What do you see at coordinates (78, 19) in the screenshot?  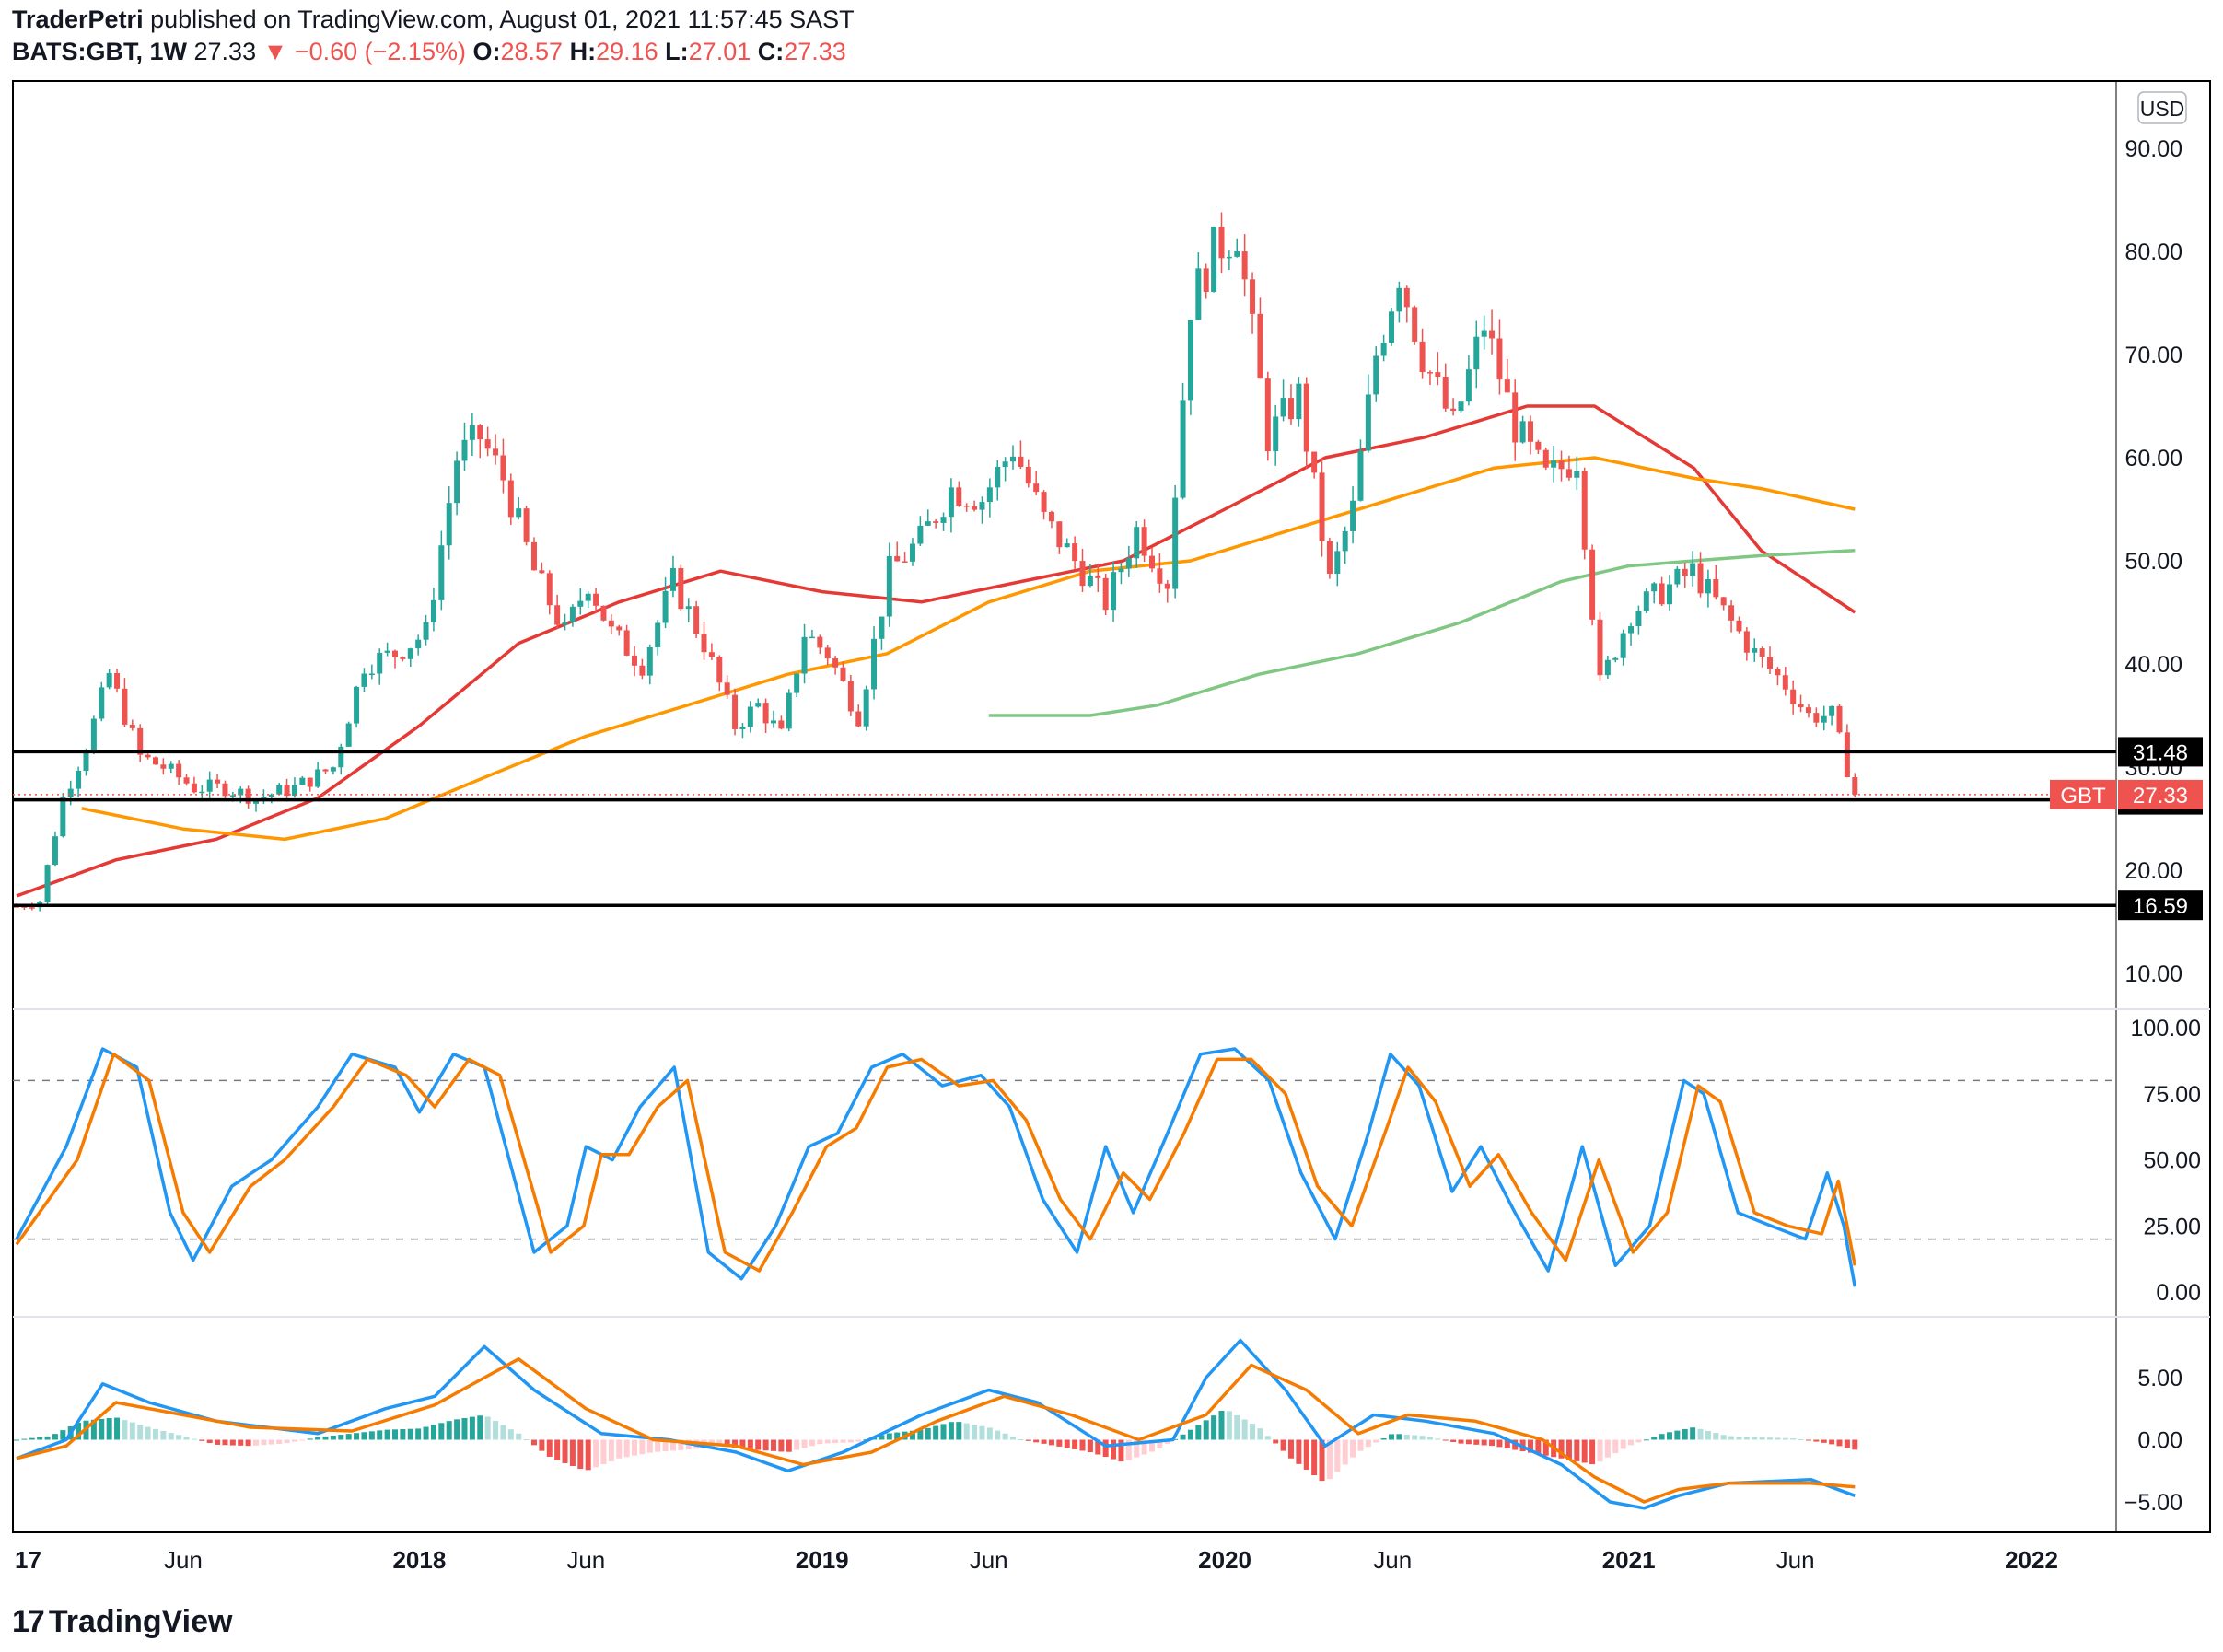 I see `author-name: TraderPetri` at bounding box center [78, 19].